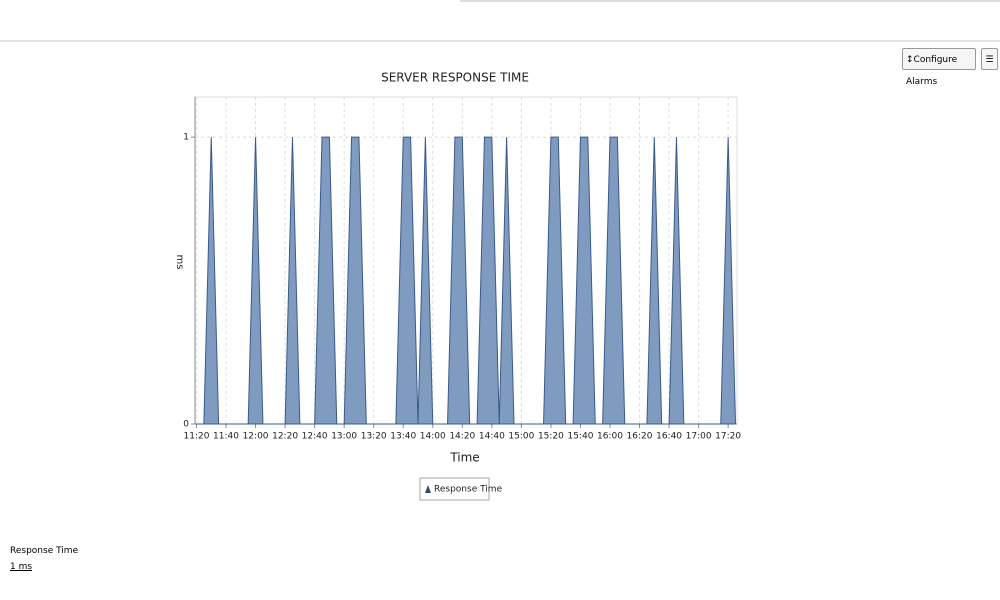  Describe the element at coordinates (179, 262) in the screenshot. I see `y-axis-label: ms` at that location.